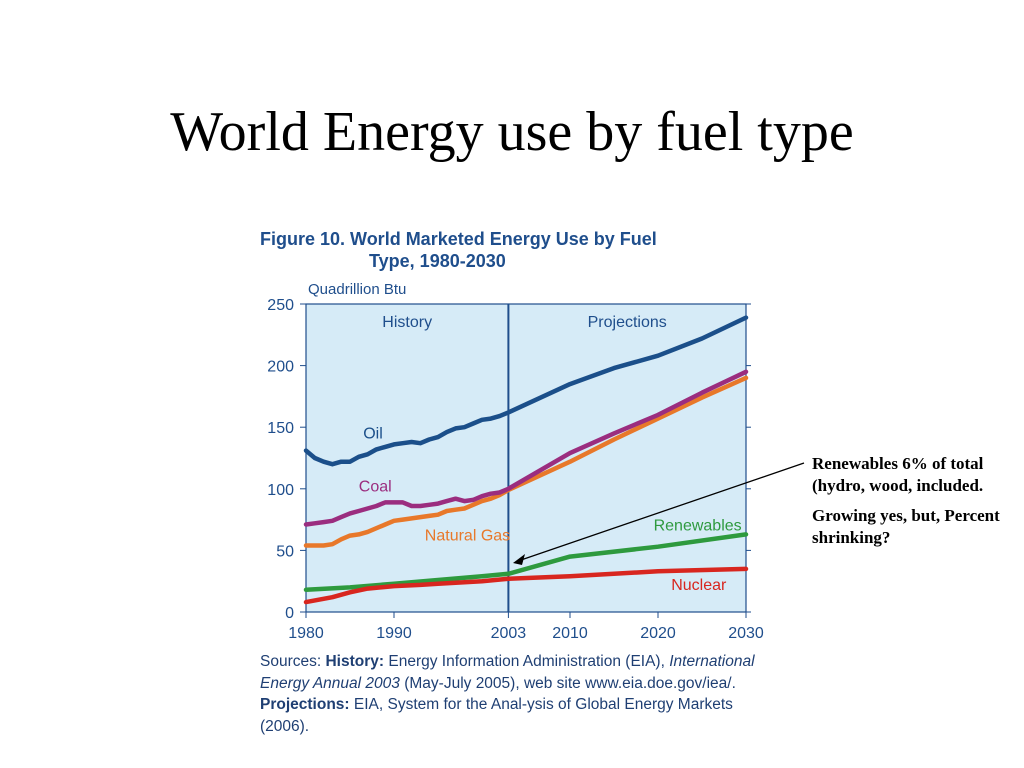 This screenshot has height=768, width=1024. What do you see at coordinates (509, 633) in the screenshot?
I see `x-tick-label: 2003` at bounding box center [509, 633].